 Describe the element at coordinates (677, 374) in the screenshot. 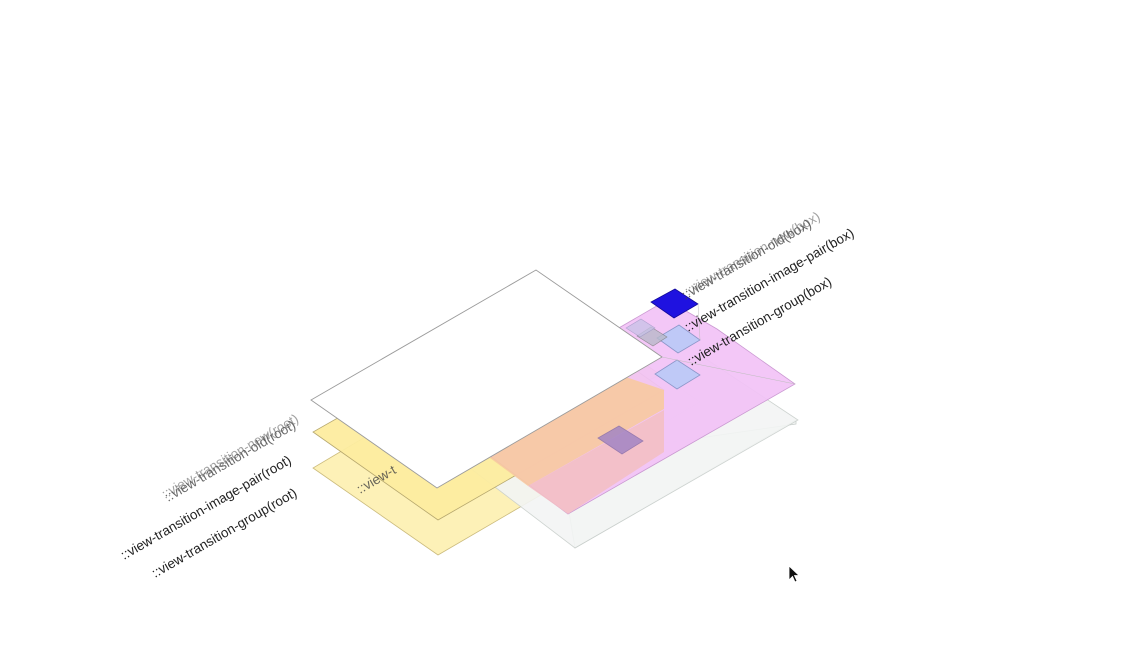

I see `box-new-square` at that location.